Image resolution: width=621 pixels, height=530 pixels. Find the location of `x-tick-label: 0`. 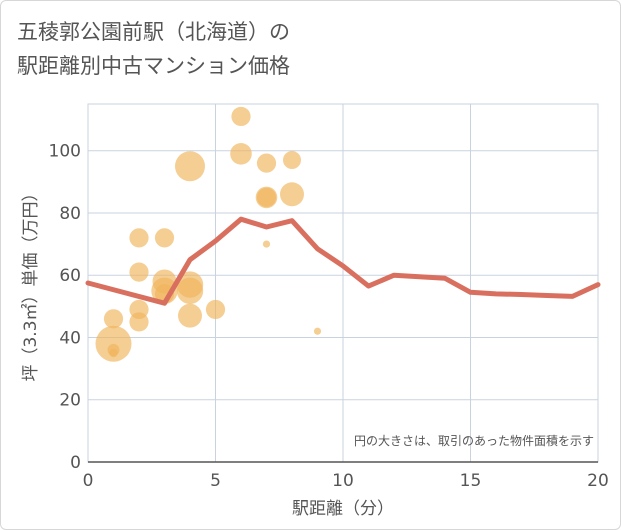

x-tick-label: 0 is located at coordinates (88, 481).